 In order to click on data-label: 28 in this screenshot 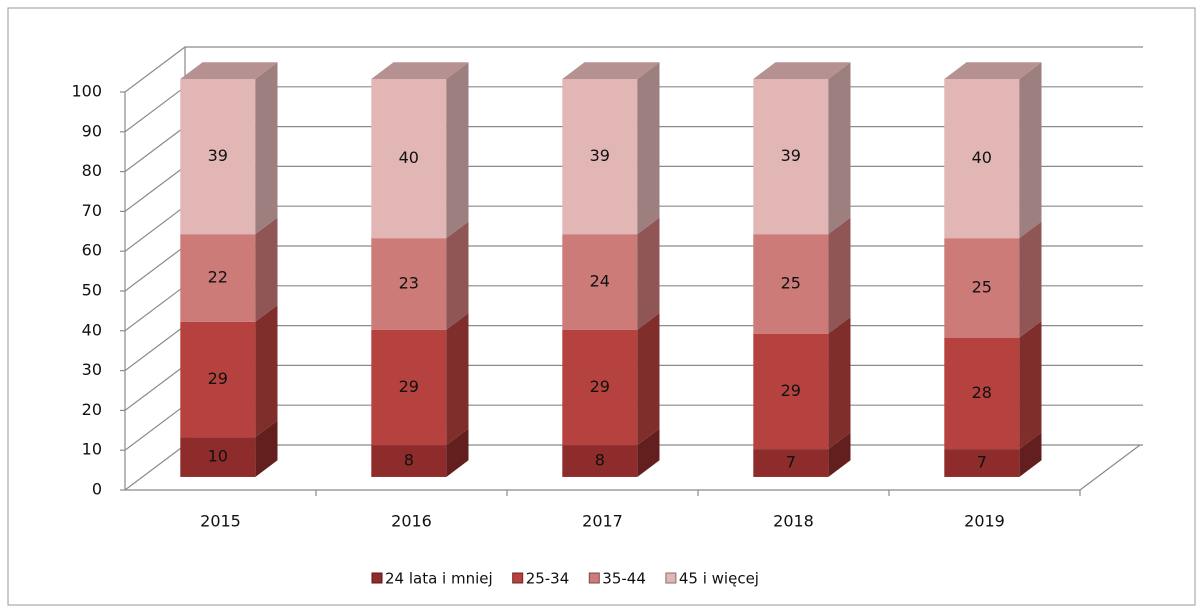, I will do `click(982, 392)`.